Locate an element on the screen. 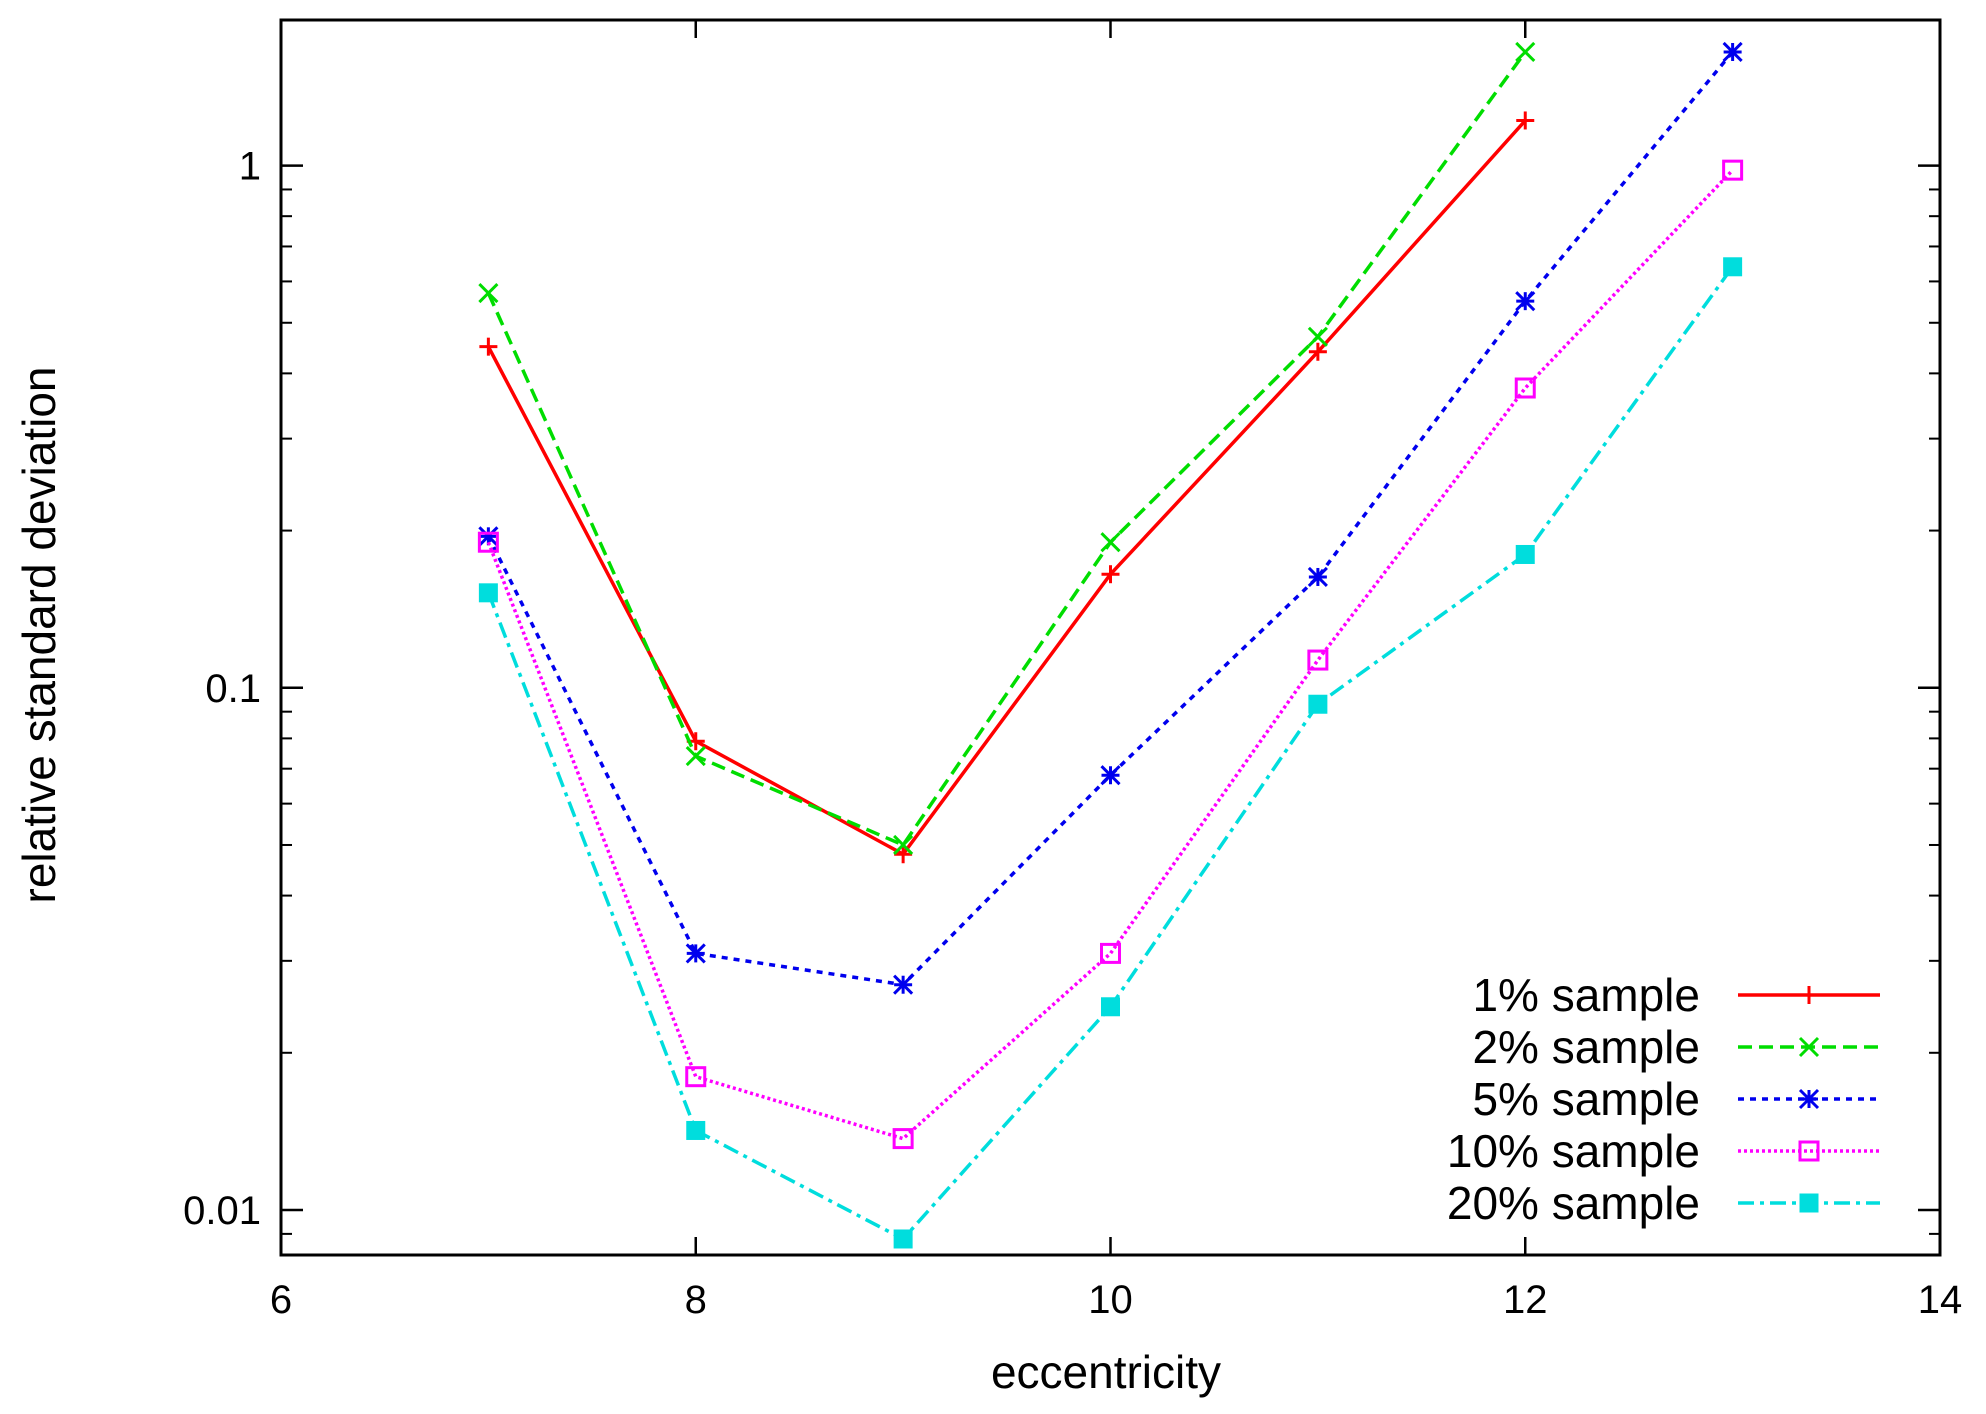 Image resolution: width=1986 pixels, height=1414 pixels. x-tick-label: 14 is located at coordinates (1940, 1300).